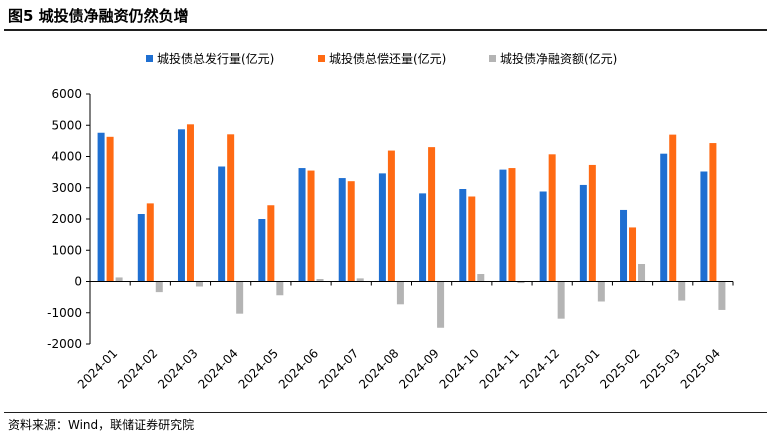 This screenshot has width=771, height=438. Describe the element at coordinates (682, 291) in the screenshot. I see `bar-2025-03-s2` at that location.